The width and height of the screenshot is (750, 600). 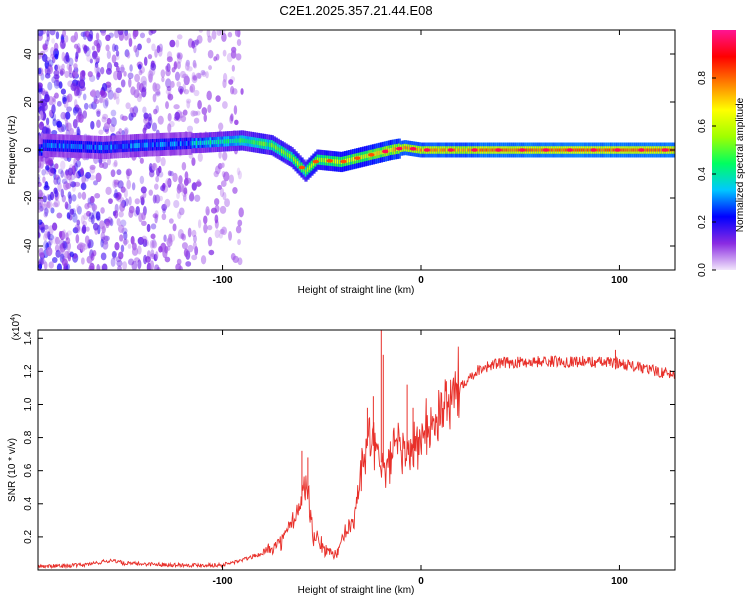 What do you see at coordinates (28, 470) in the screenshot?
I see `y-tick-label: 0.6` at bounding box center [28, 470].